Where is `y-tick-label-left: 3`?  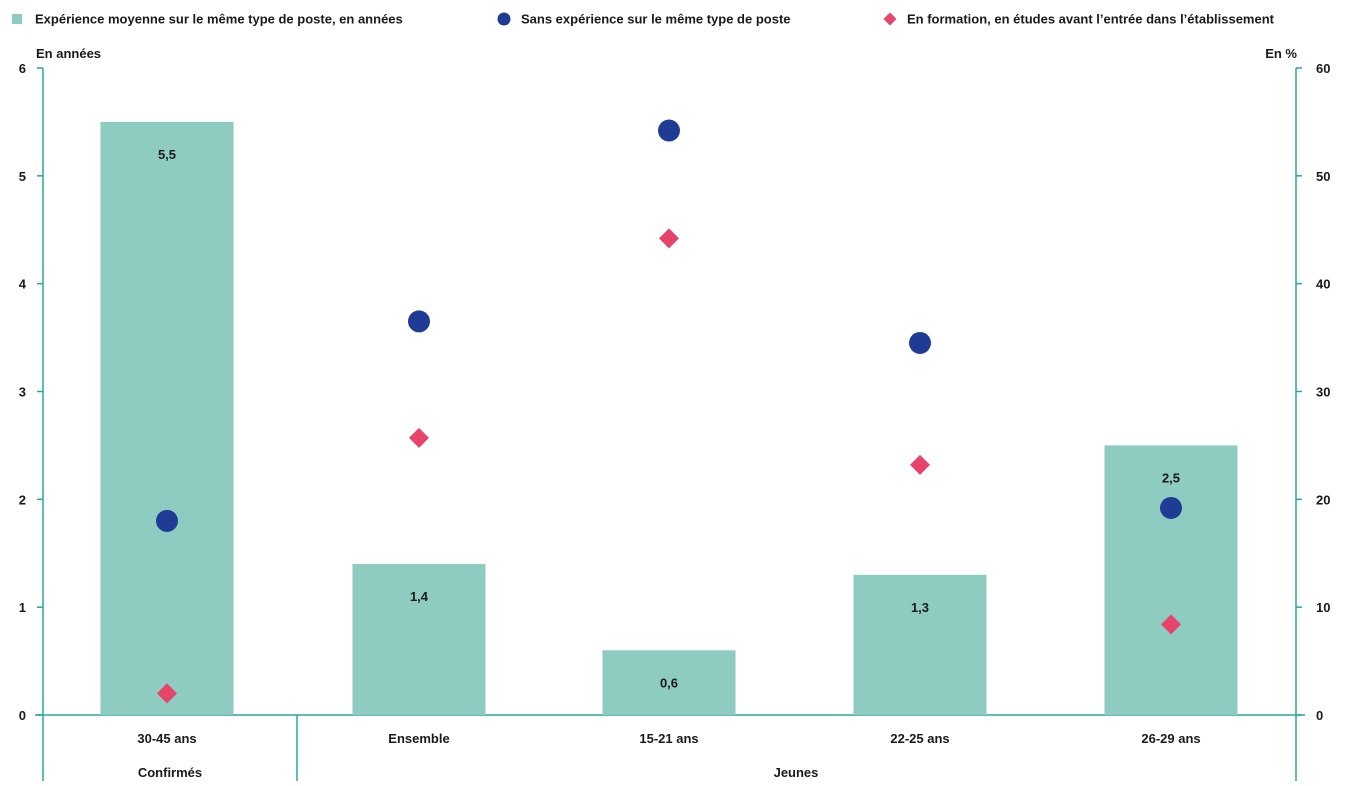
y-tick-label-left: 3 is located at coordinates (22, 392).